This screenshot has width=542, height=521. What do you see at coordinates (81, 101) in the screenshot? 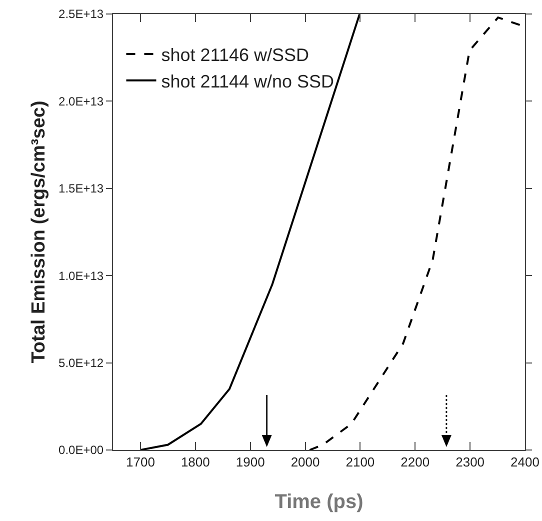
I see `y-tick-label: 2.0E+13` at bounding box center [81, 101].